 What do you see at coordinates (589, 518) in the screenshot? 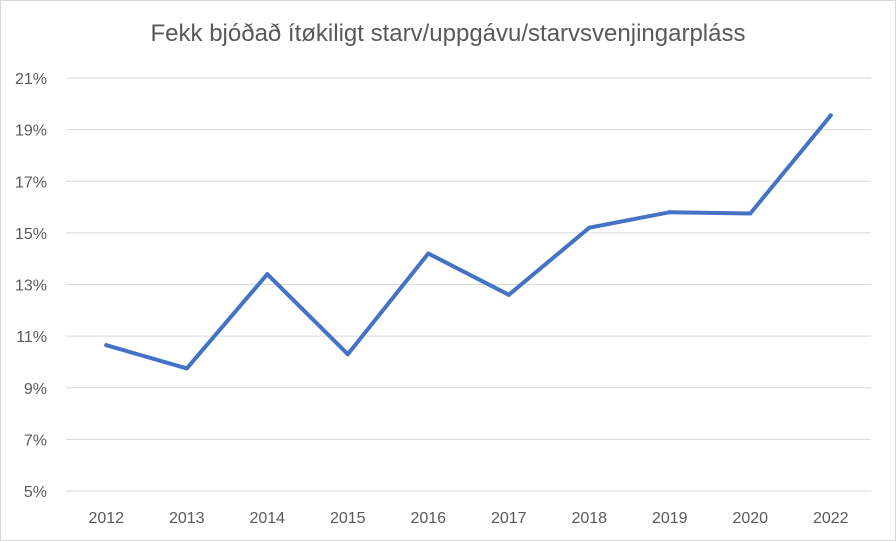
I see `x-tick-label: 2018` at bounding box center [589, 518].